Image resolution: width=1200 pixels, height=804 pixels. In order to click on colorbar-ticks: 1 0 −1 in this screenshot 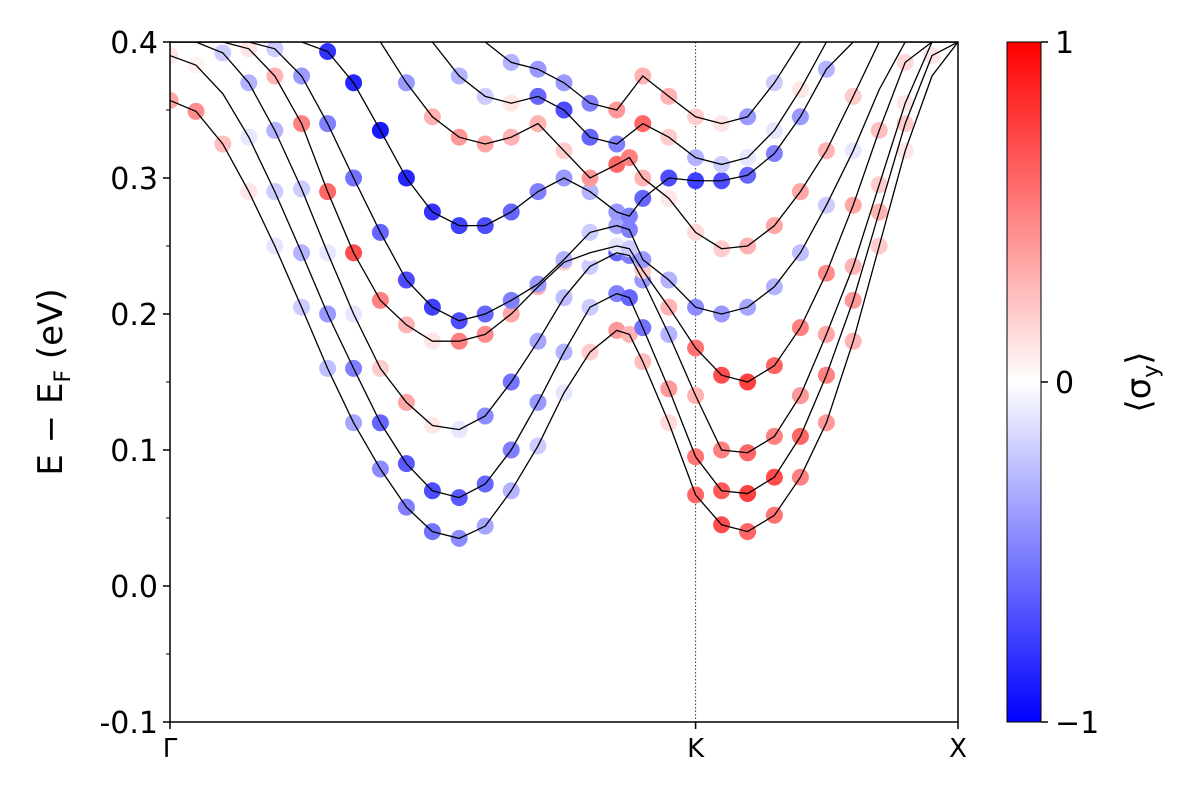, I will do `click(1070, 383)`.